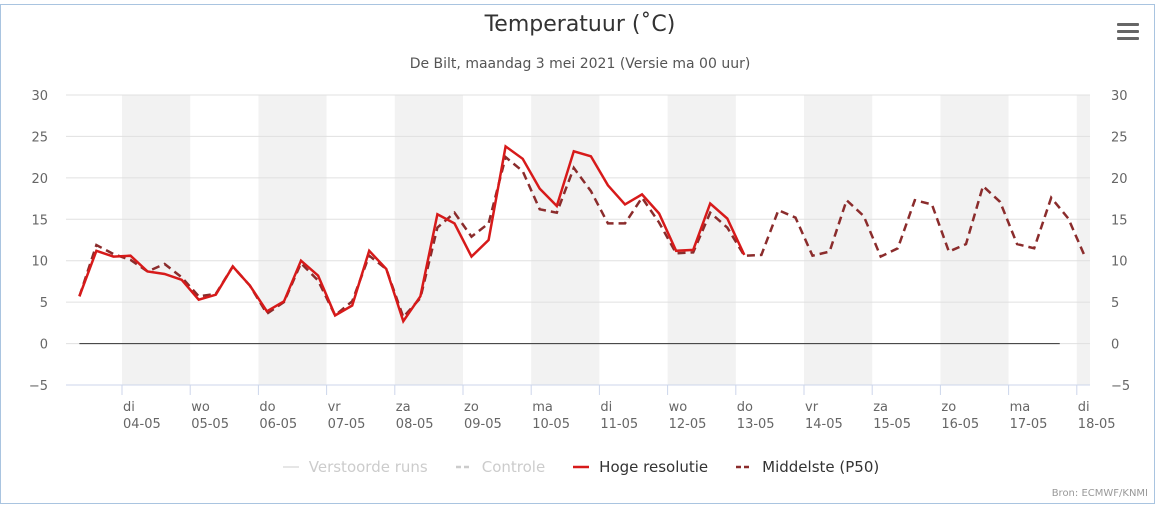 This screenshot has width=1160, height=507. I want to click on x-tick-label-date: 04-05, so click(142, 424).